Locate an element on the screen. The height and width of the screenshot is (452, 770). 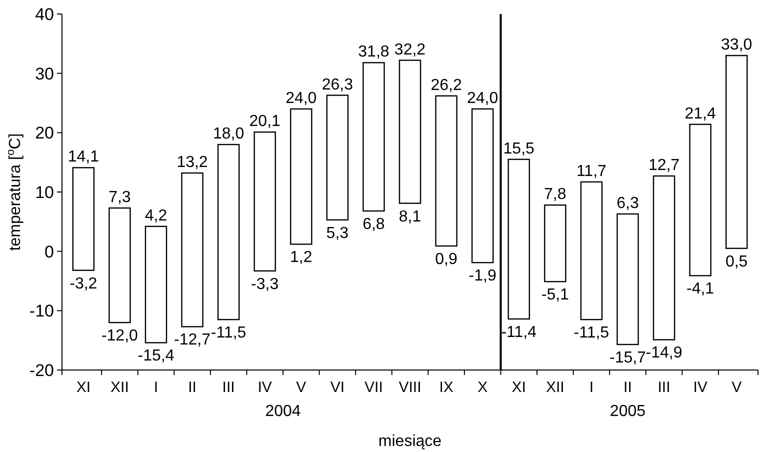
annotation: 5,3 is located at coordinates (337, 233).